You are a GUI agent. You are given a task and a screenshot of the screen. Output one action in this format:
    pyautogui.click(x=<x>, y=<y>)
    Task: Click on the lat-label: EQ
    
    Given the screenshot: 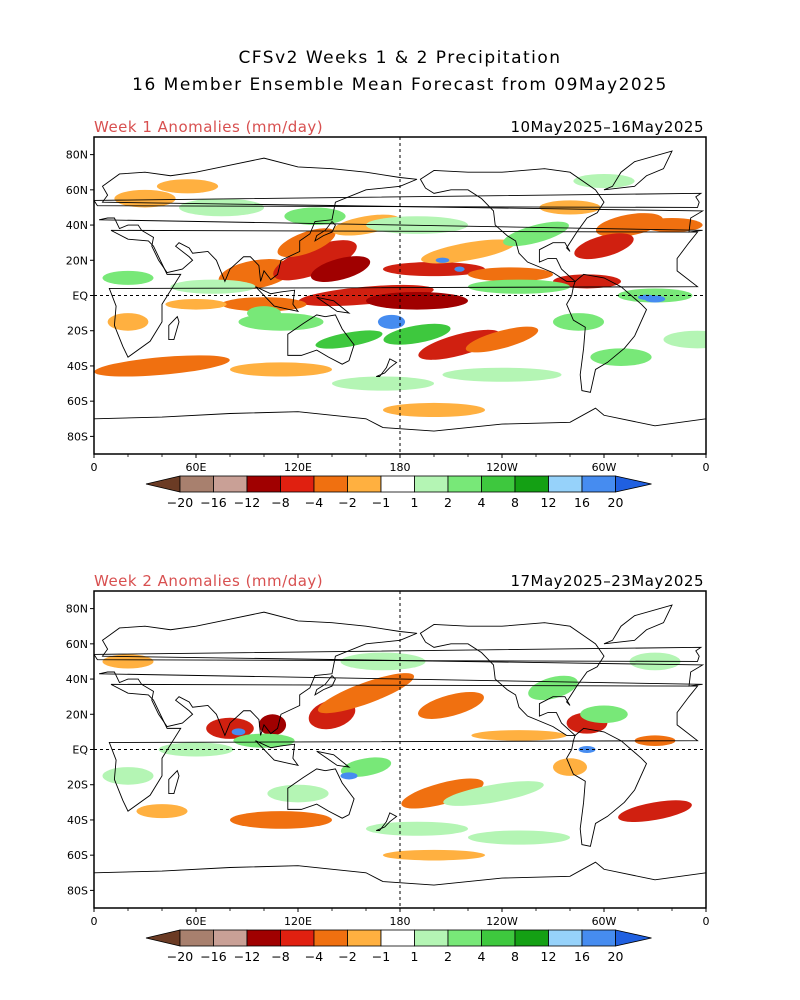 What is the action you would take?
    pyautogui.click(x=80, y=296)
    